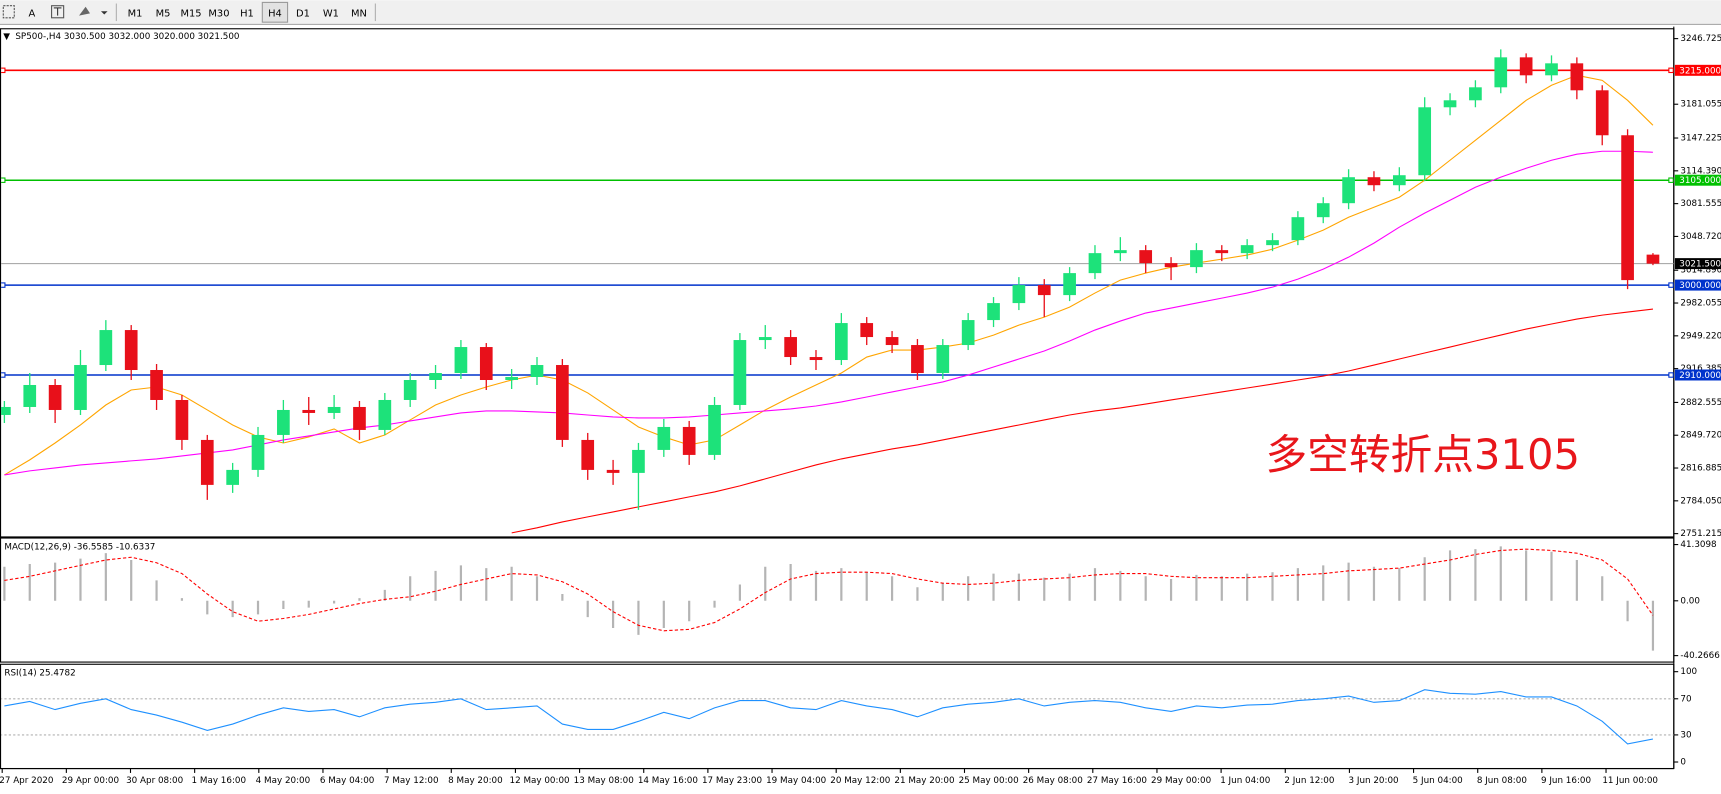 The image size is (1721, 794). Describe the element at coordinates (989, 781) in the screenshot. I see `x-tick-label: 25 May 00:00` at that location.